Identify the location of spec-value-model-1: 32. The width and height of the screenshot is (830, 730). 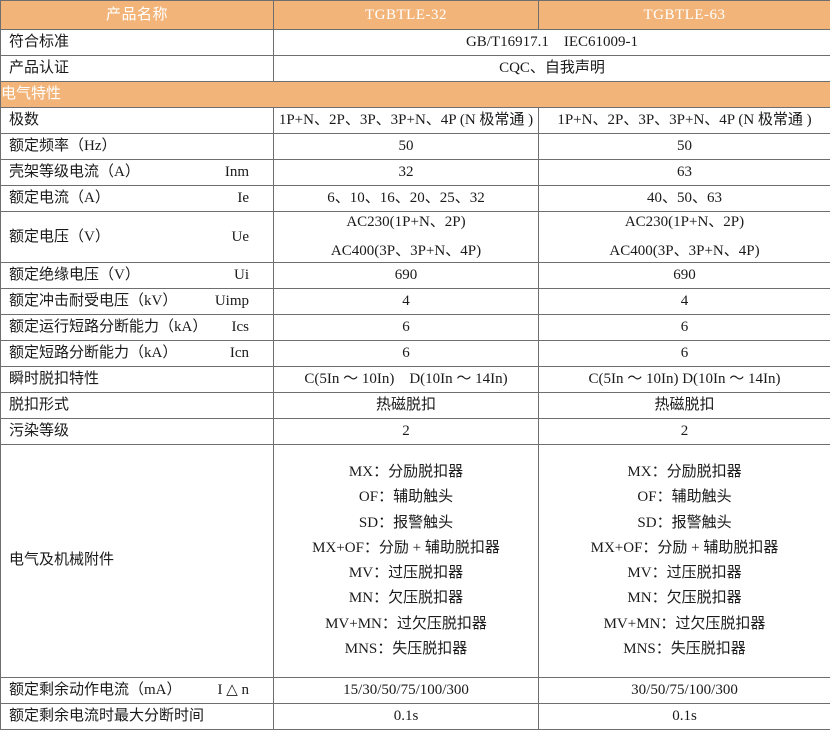
(406, 173).